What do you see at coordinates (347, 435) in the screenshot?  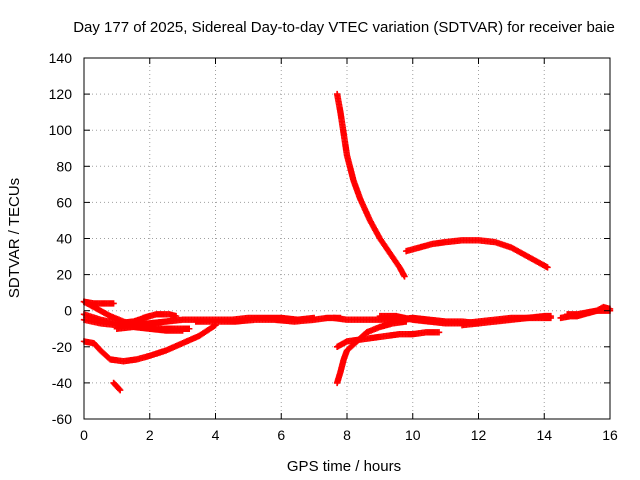 I see `x-tick-label: 8` at bounding box center [347, 435].